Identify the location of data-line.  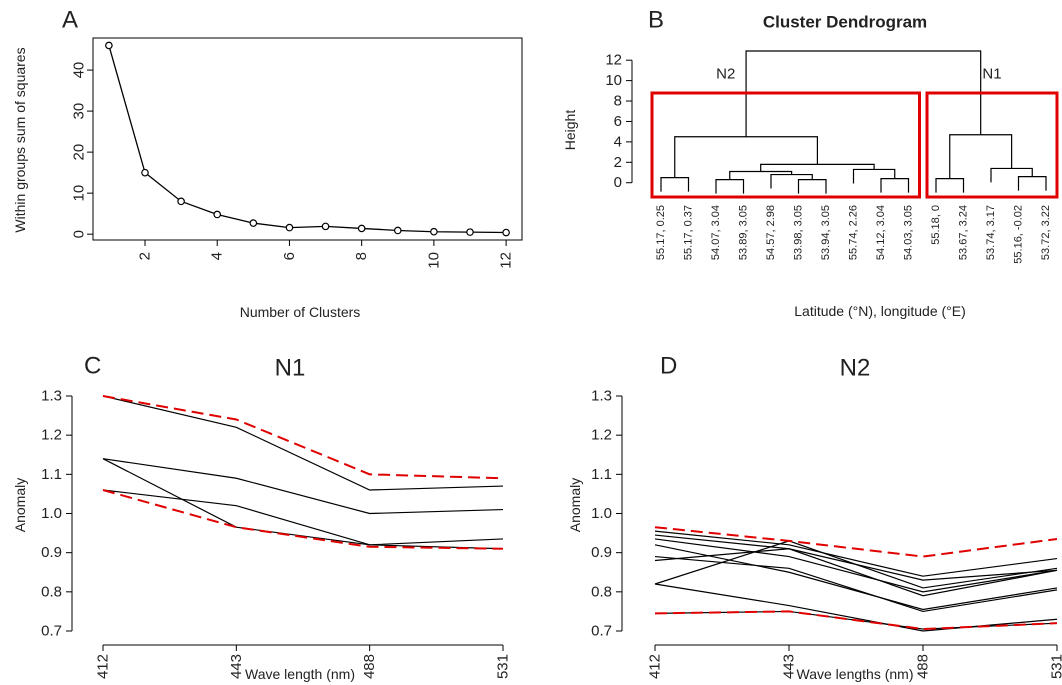
(307, 139).